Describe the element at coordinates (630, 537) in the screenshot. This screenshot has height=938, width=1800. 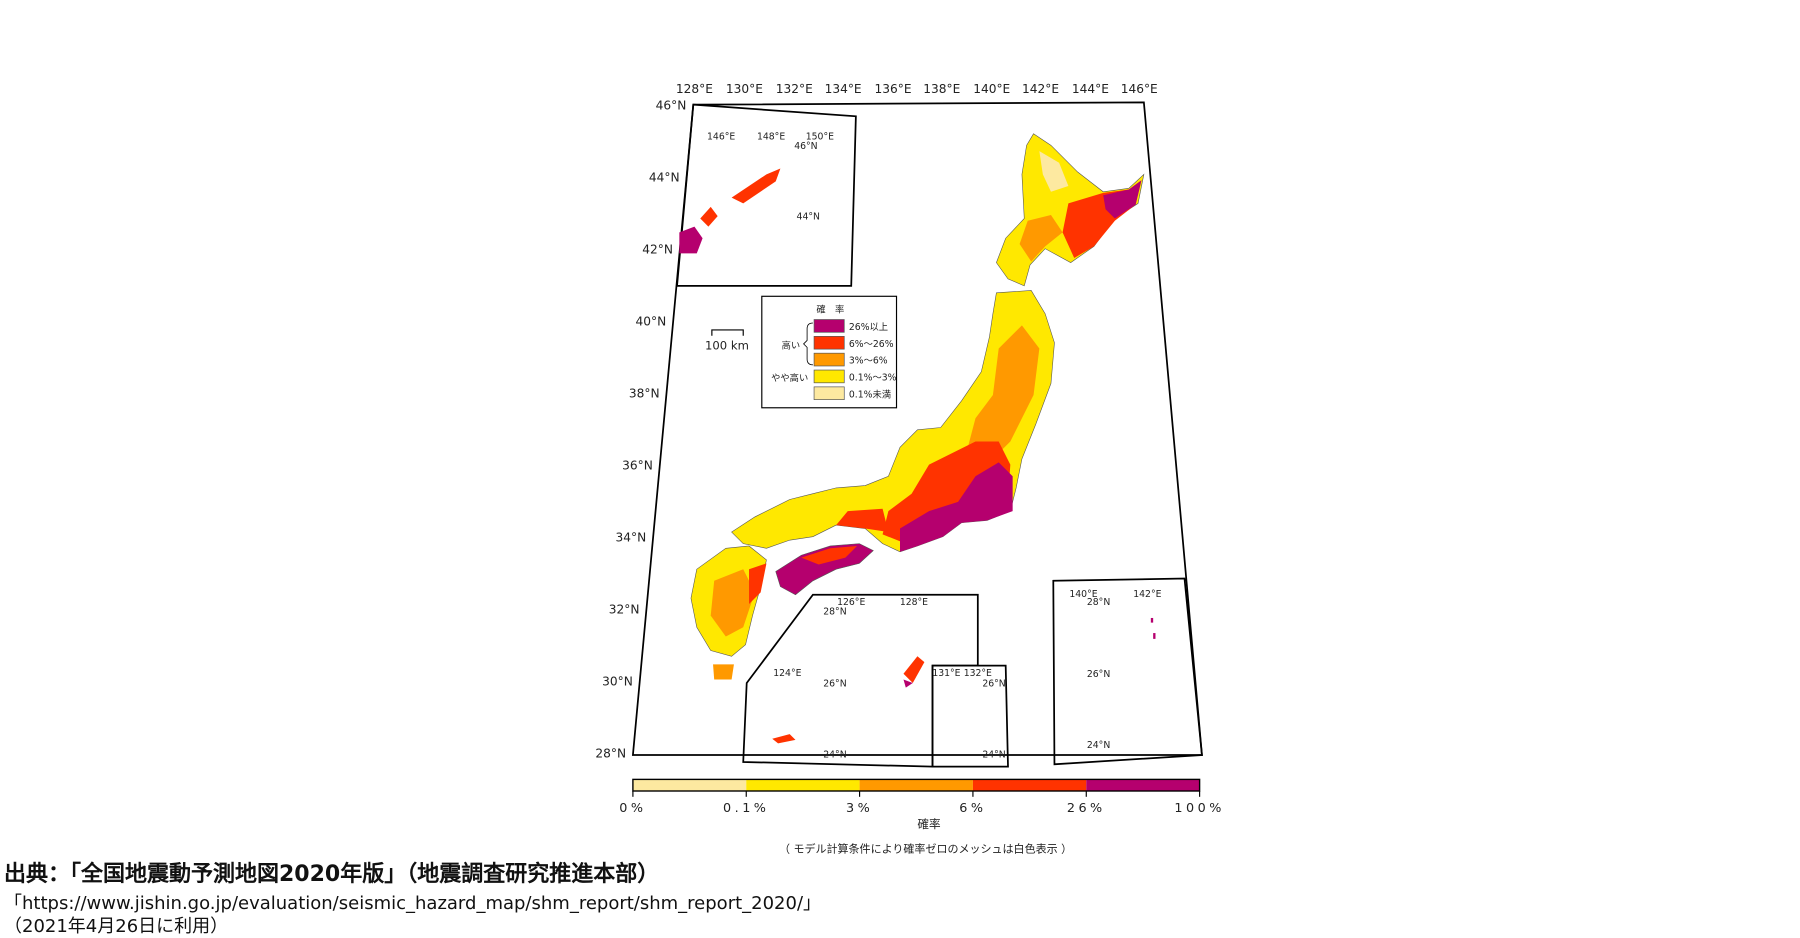
I see `latitude-label: 34°N` at that location.